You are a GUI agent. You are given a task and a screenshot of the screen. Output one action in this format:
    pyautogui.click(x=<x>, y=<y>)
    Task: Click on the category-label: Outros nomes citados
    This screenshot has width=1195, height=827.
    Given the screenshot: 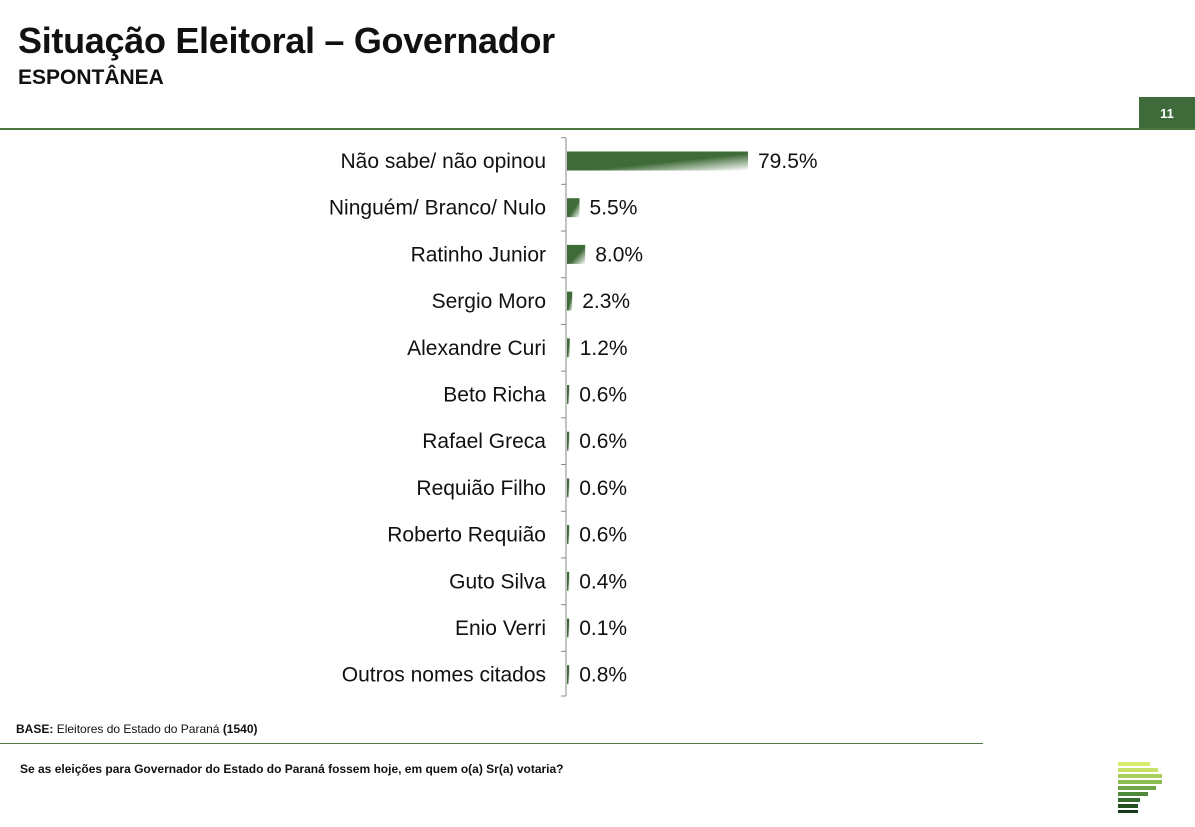 What is the action you would take?
    pyautogui.click(x=444, y=675)
    